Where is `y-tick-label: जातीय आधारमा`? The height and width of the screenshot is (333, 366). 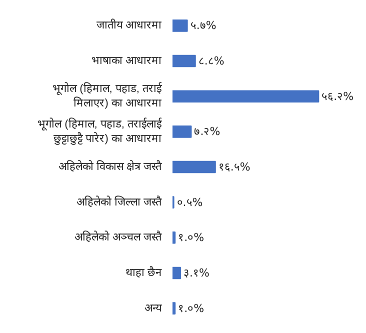 y-tick-label: जातीय आधारमा is located at coordinates (129, 25).